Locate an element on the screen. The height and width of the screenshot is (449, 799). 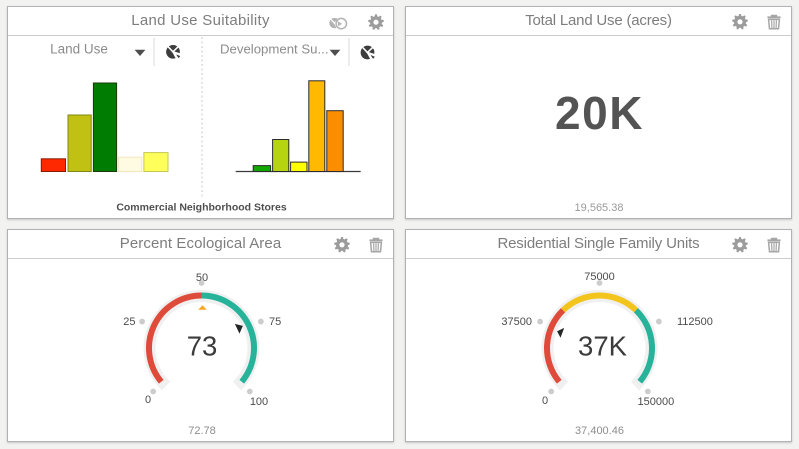
svg-text: 112500 is located at coordinates (695, 322).